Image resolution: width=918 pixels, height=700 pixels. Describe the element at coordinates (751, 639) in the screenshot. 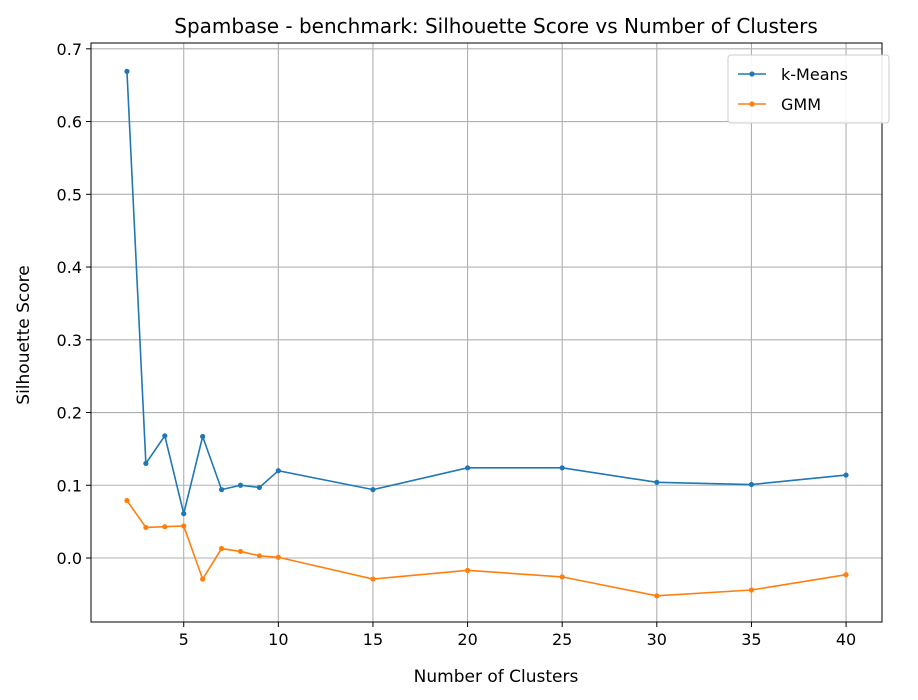

I see `x-tick-label: 35` at that location.